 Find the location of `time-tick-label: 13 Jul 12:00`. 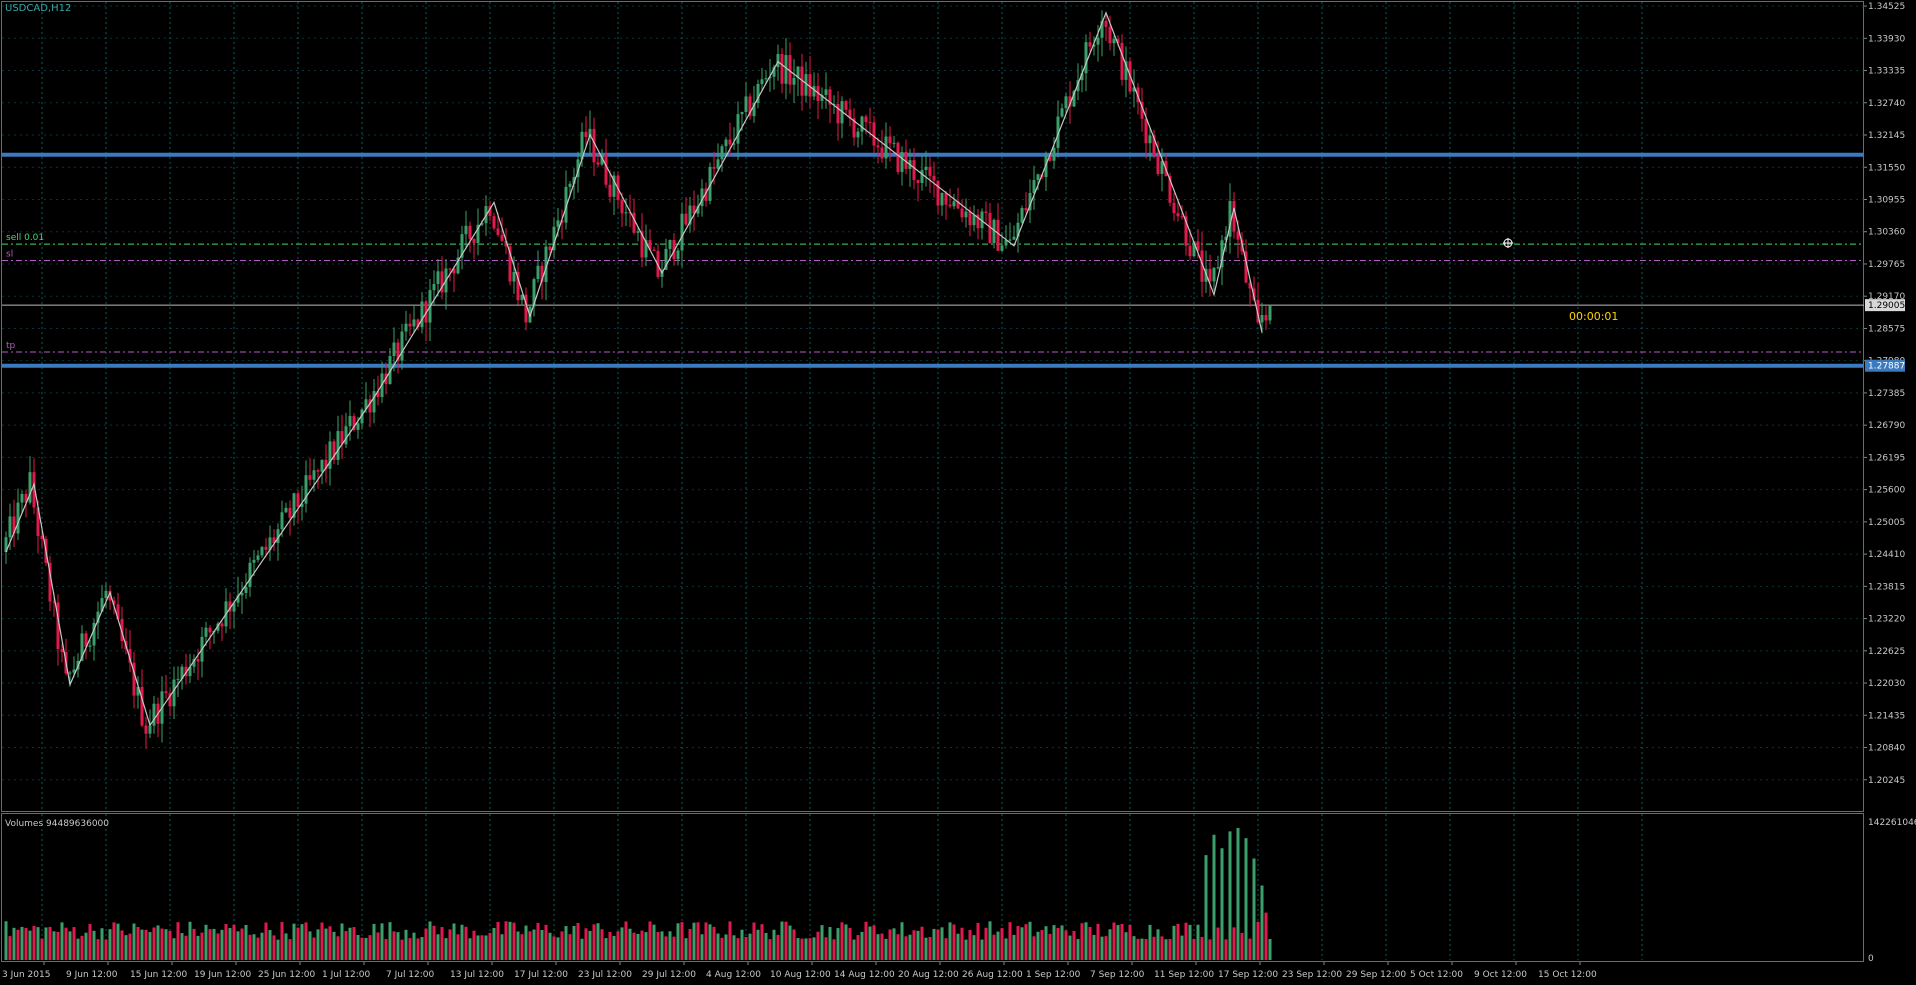

time-tick-label: 13 Jul 12:00 is located at coordinates (477, 975).